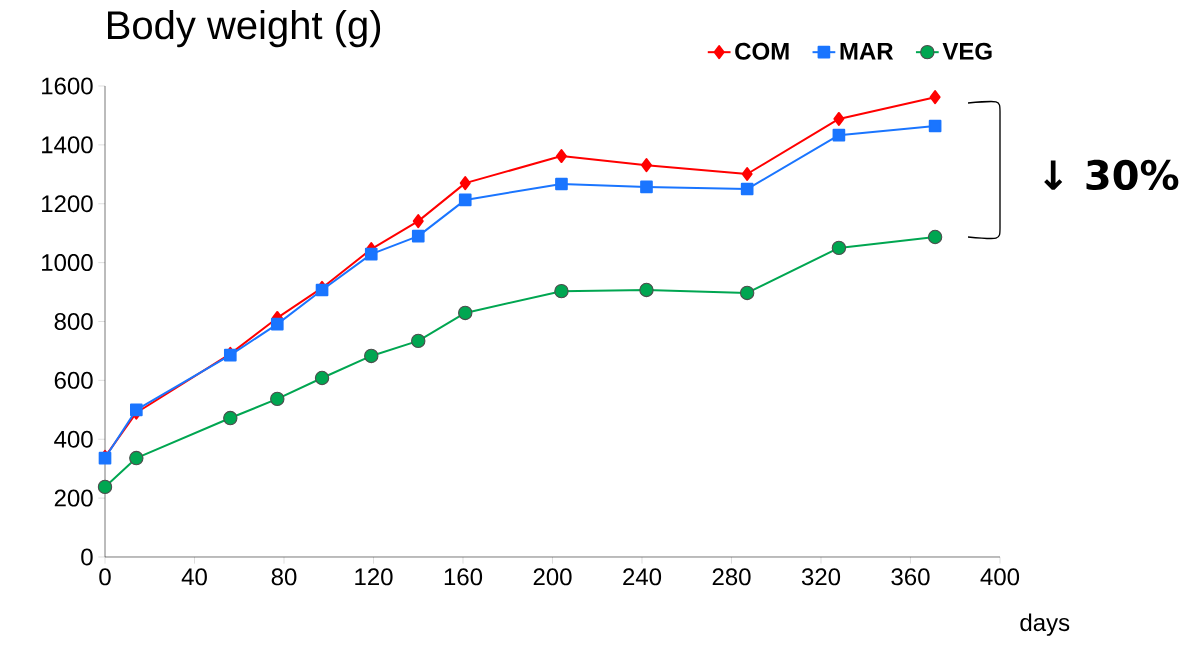 This screenshot has height=652, width=1183. Describe the element at coordinates (1111, 175) in the screenshot. I see `text: ↓ 30%` at that location.